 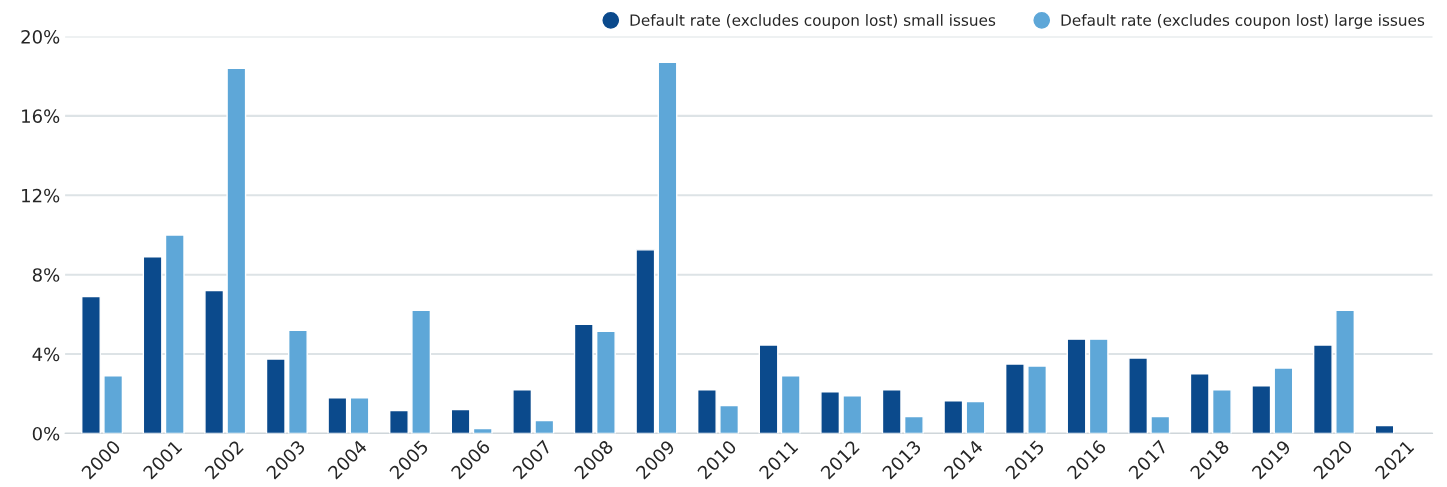 What do you see at coordinates (46, 354) in the screenshot?
I see `y-tick-label: 4%` at bounding box center [46, 354].